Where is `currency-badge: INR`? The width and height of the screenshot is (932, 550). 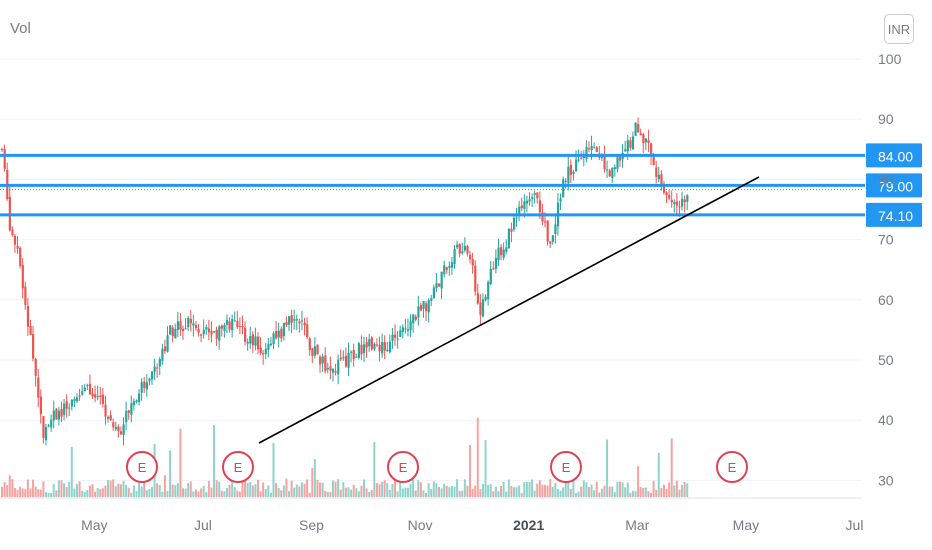 currency-badge: INR is located at coordinates (899, 29).